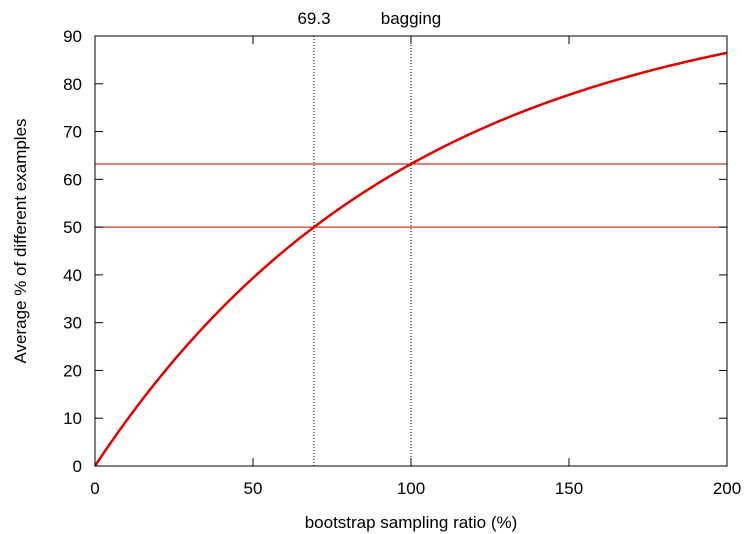  Describe the element at coordinates (411, 488) in the screenshot. I see `x-tick-label-2: 100` at that location.